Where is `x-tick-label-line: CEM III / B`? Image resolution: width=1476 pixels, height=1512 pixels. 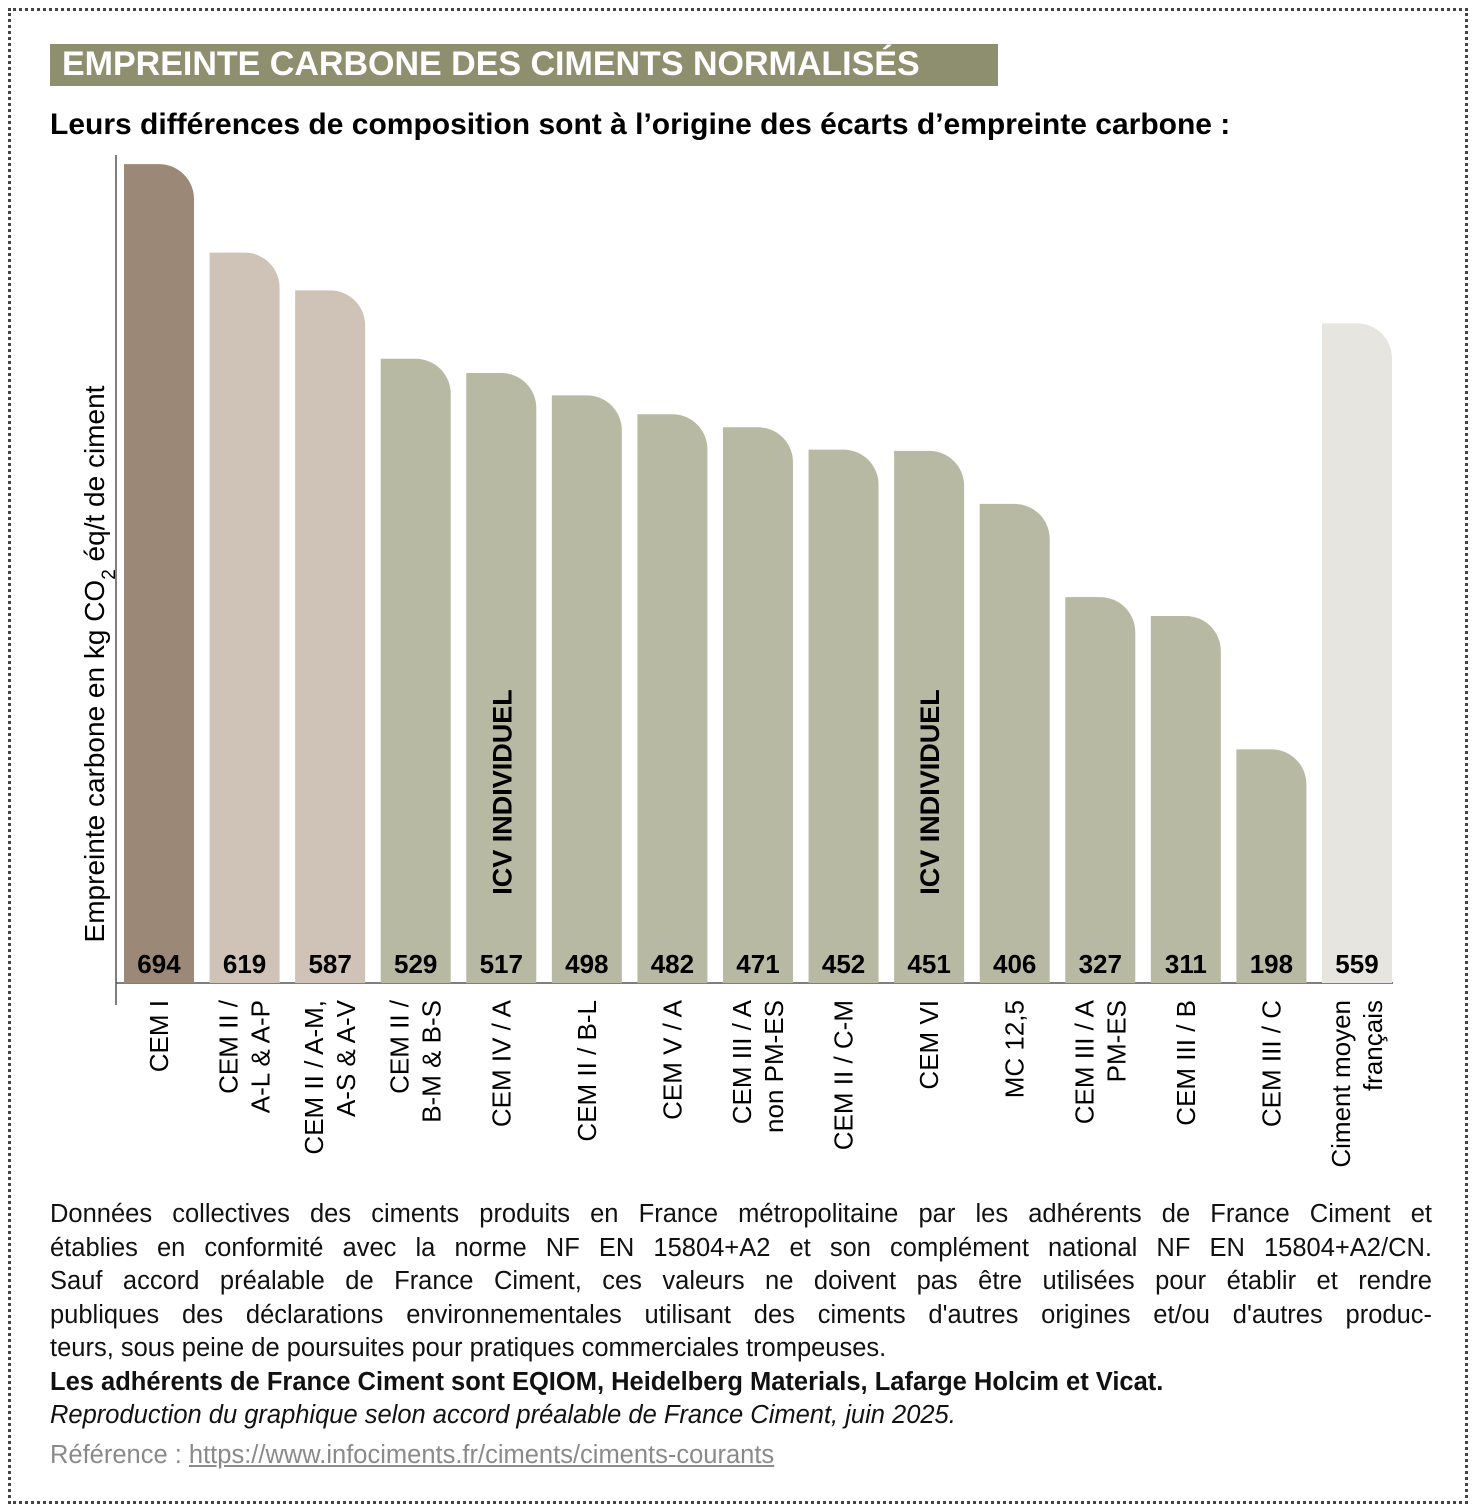
x-tick-label-line: CEM III / B is located at coordinates (1186, 1063).